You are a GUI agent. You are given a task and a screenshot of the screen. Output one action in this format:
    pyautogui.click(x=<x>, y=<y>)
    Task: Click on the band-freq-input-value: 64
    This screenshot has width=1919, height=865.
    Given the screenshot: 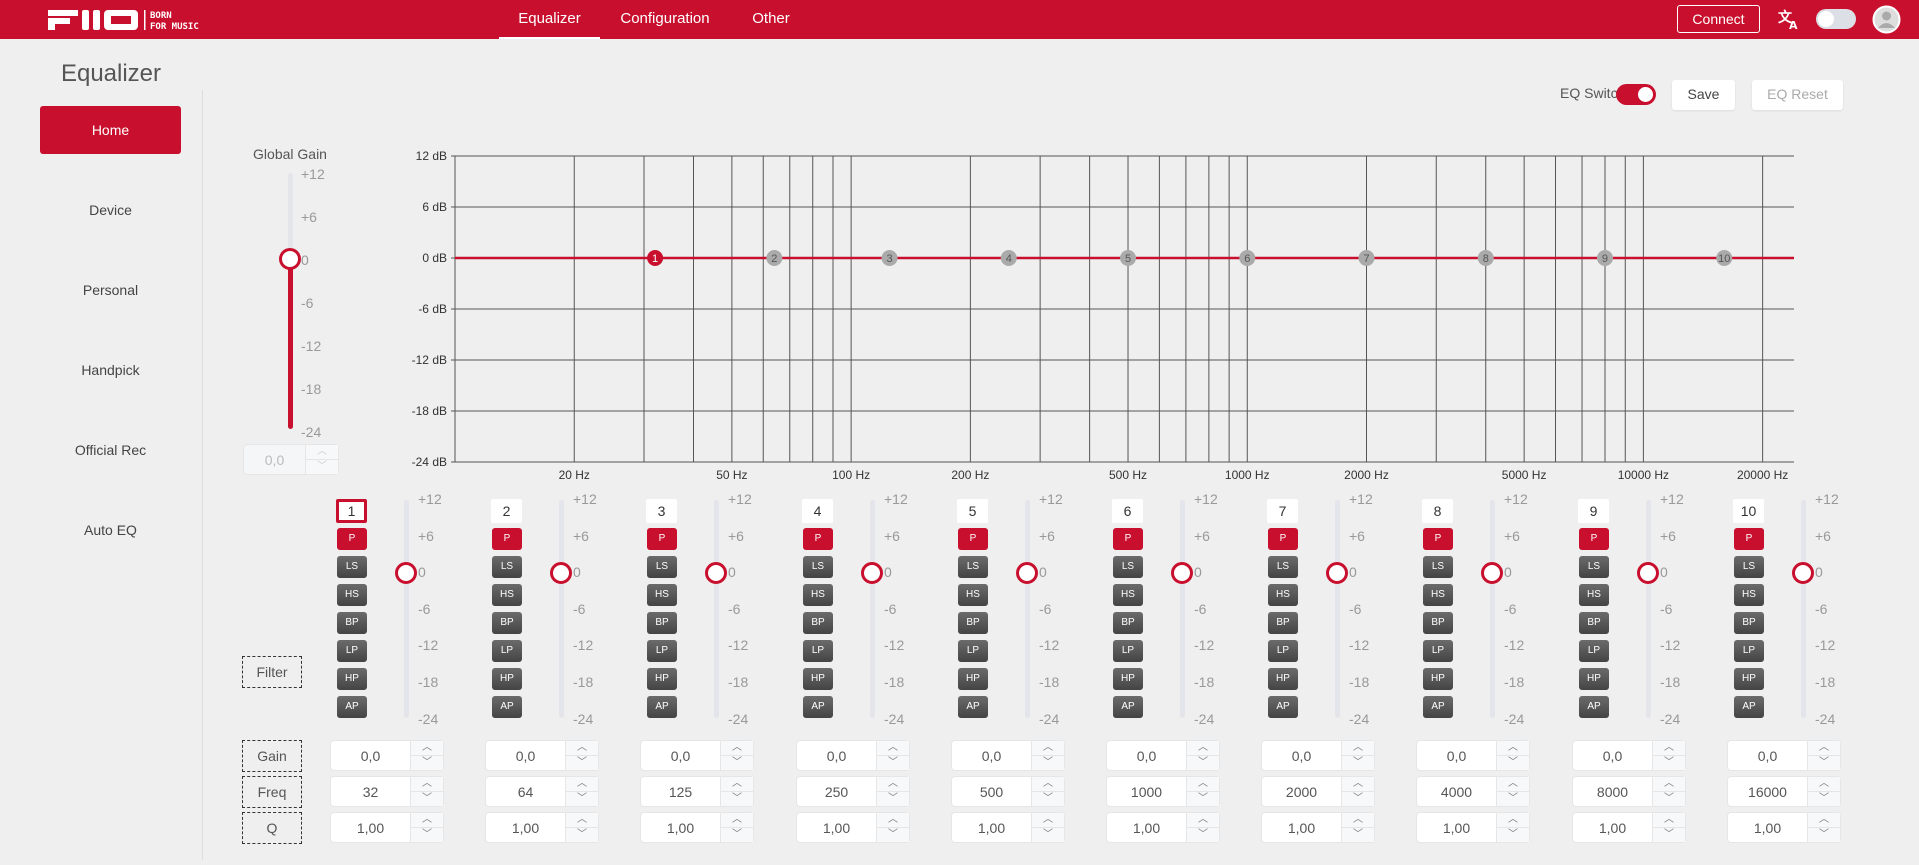 What is the action you would take?
    pyautogui.click(x=525, y=792)
    